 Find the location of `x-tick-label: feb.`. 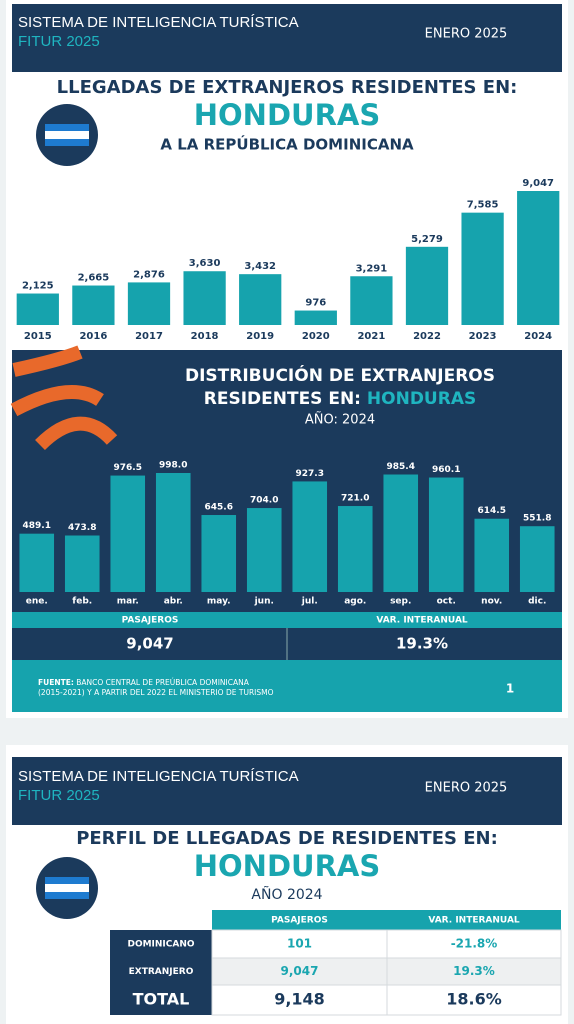

x-tick-label: feb. is located at coordinates (82, 602).